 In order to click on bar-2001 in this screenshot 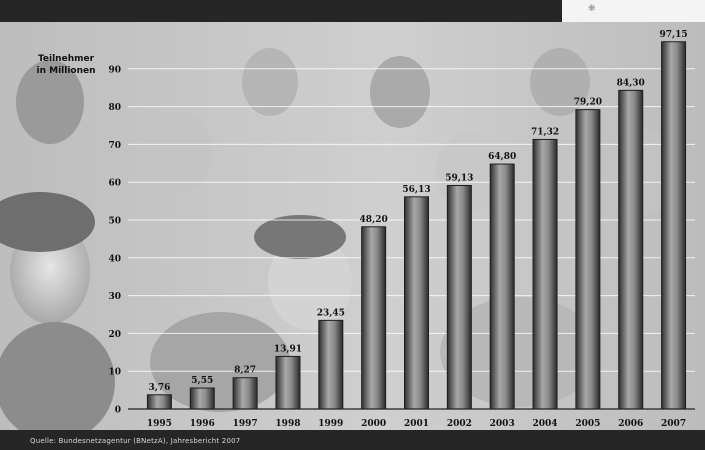, I will do `click(416, 303)`.